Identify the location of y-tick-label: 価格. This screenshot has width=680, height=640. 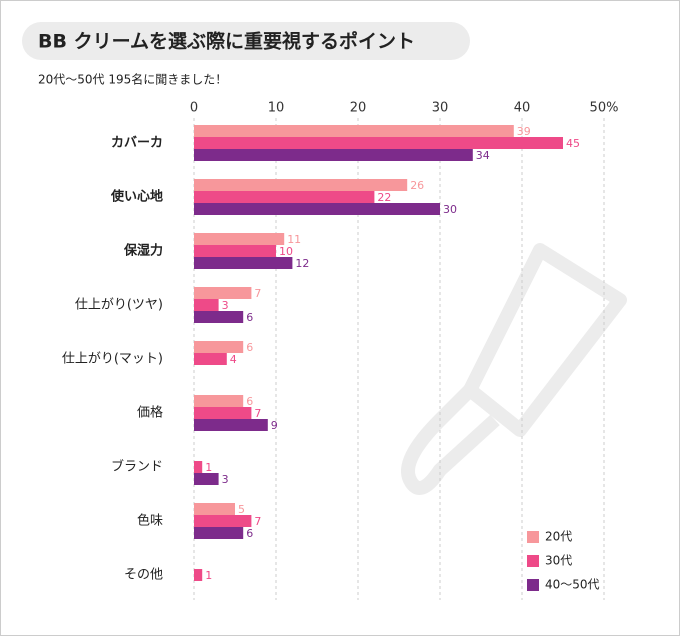
(150, 413).